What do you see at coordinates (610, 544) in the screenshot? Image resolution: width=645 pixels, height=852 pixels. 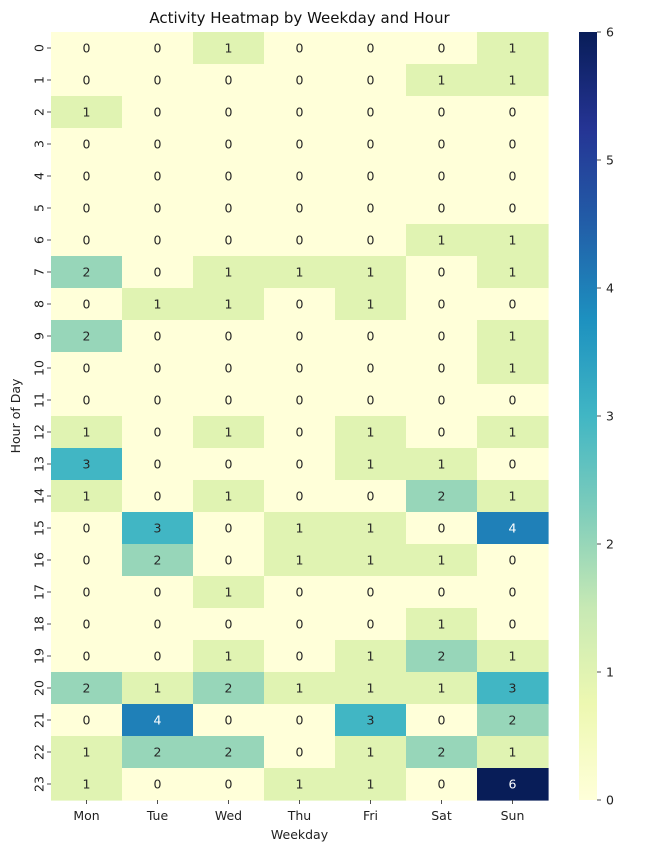 I see `colorbar-tick-label: 2` at bounding box center [610, 544].